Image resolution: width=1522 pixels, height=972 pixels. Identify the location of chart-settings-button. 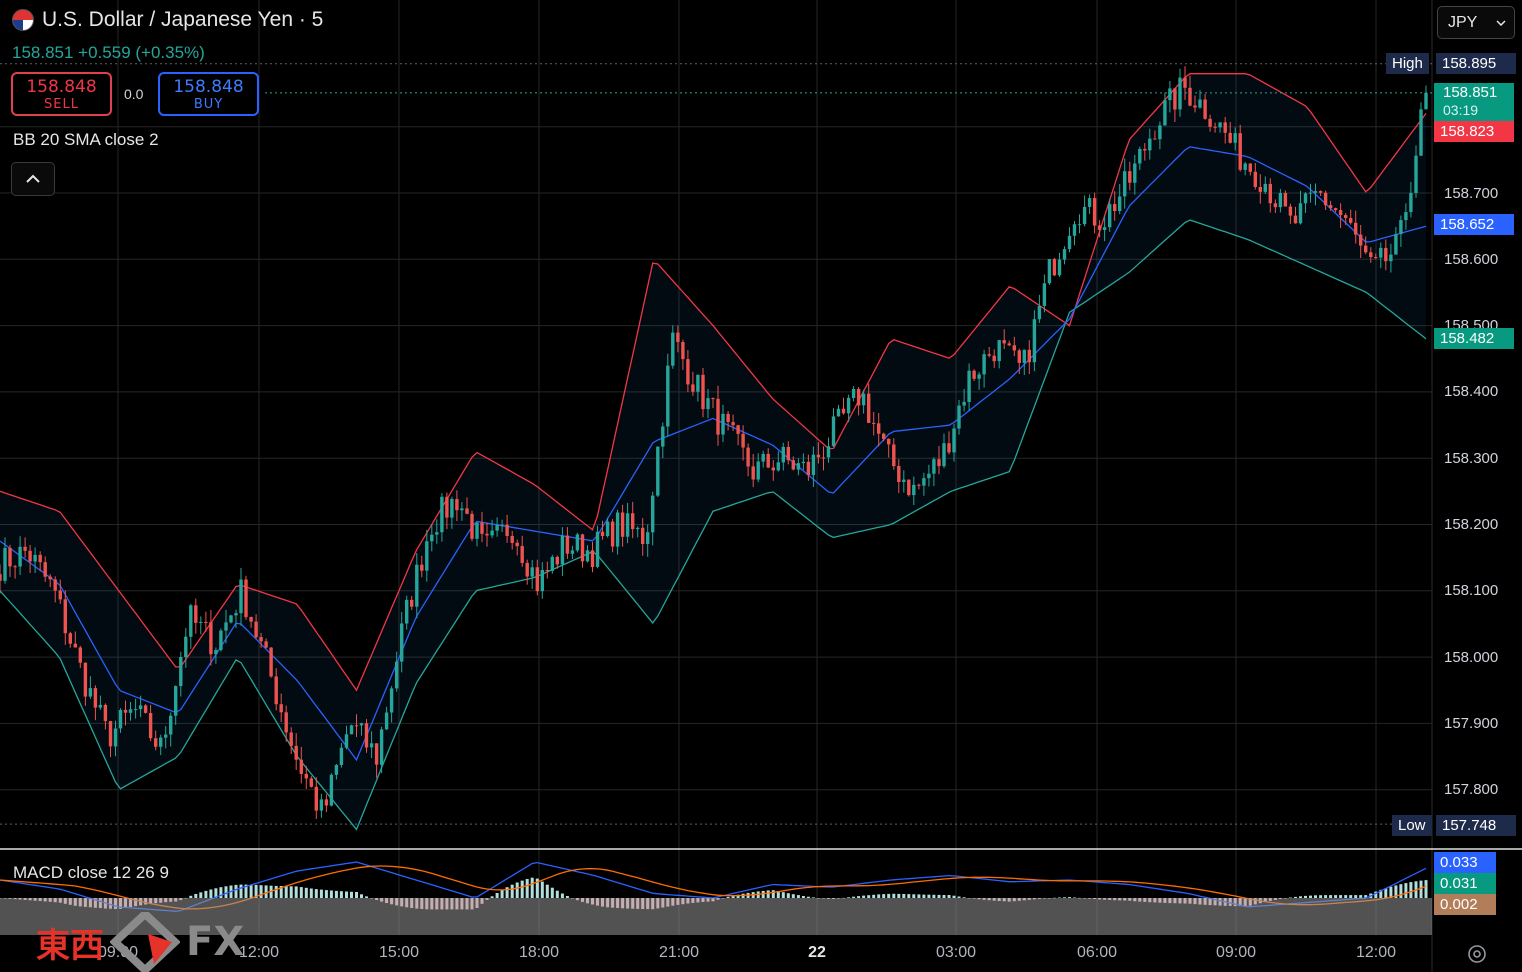
(1477, 956).